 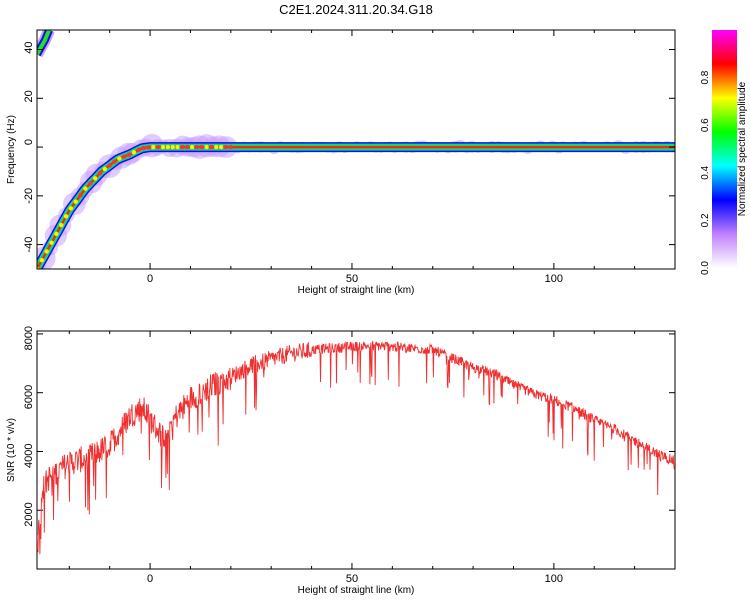 What do you see at coordinates (724, 149) in the screenshot?
I see `colorbar` at bounding box center [724, 149].